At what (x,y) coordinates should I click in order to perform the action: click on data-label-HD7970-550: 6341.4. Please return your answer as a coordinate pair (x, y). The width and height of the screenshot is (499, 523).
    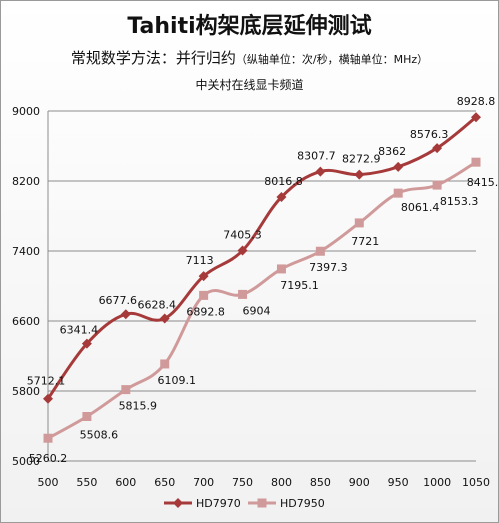
    Looking at the image, I should click on (79, 330).